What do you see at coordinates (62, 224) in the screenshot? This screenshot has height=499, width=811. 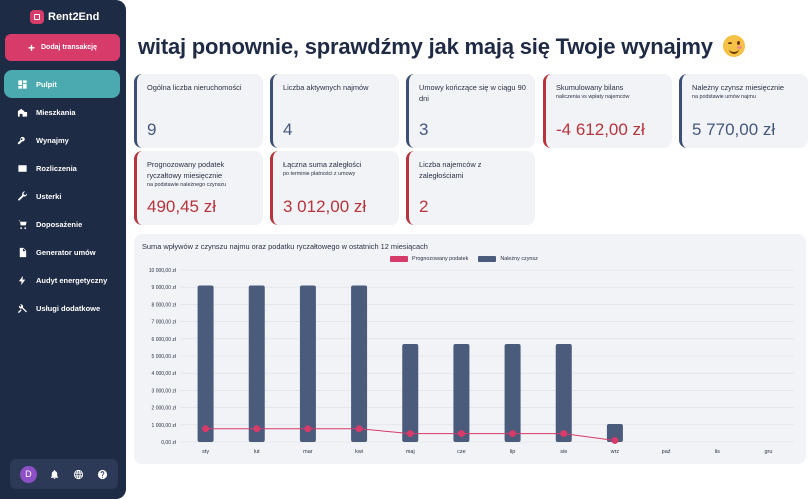 I see `sidebar-item-doposażenie: Doposażenie` at bounding box center [62, 224].